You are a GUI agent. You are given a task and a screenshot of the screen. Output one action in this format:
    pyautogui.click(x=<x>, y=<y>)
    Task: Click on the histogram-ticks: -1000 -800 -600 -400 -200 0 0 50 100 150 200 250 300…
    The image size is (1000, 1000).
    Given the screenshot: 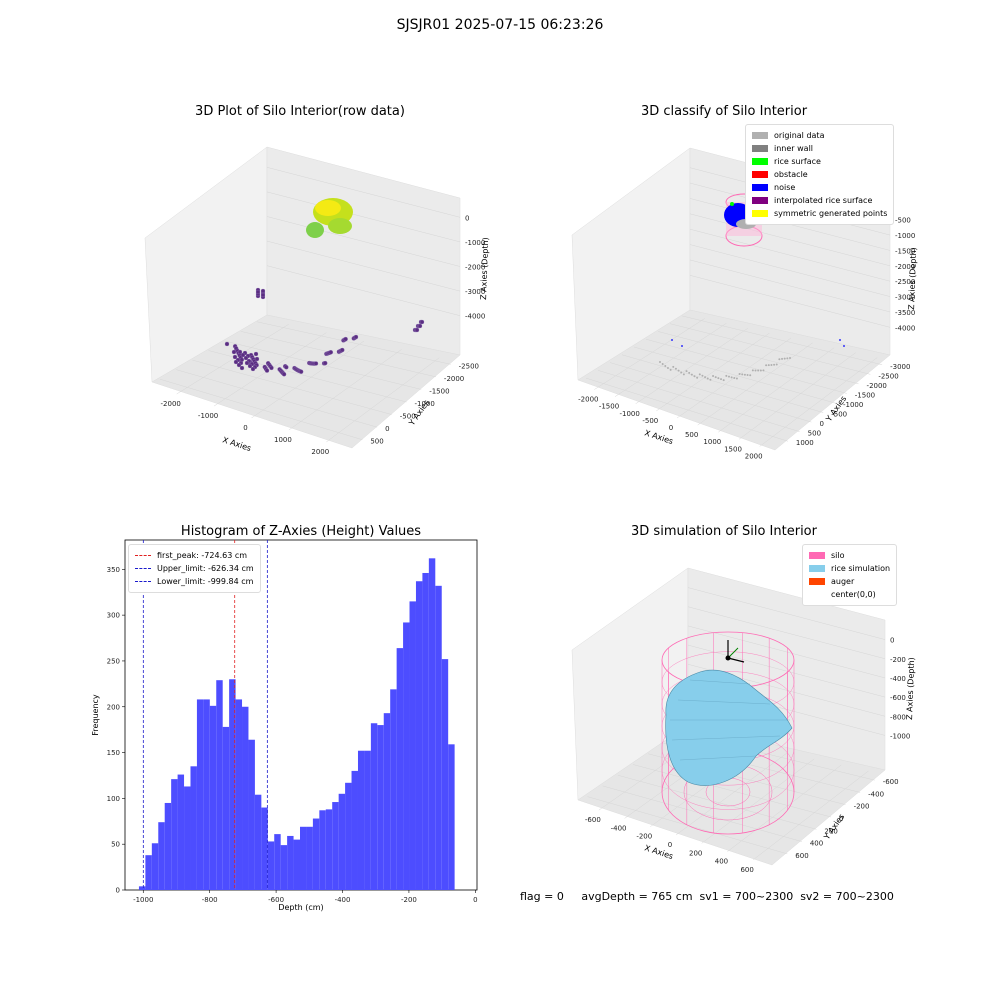 What is the action you would take?
    pyautogui.click(x=292, y=735)
    